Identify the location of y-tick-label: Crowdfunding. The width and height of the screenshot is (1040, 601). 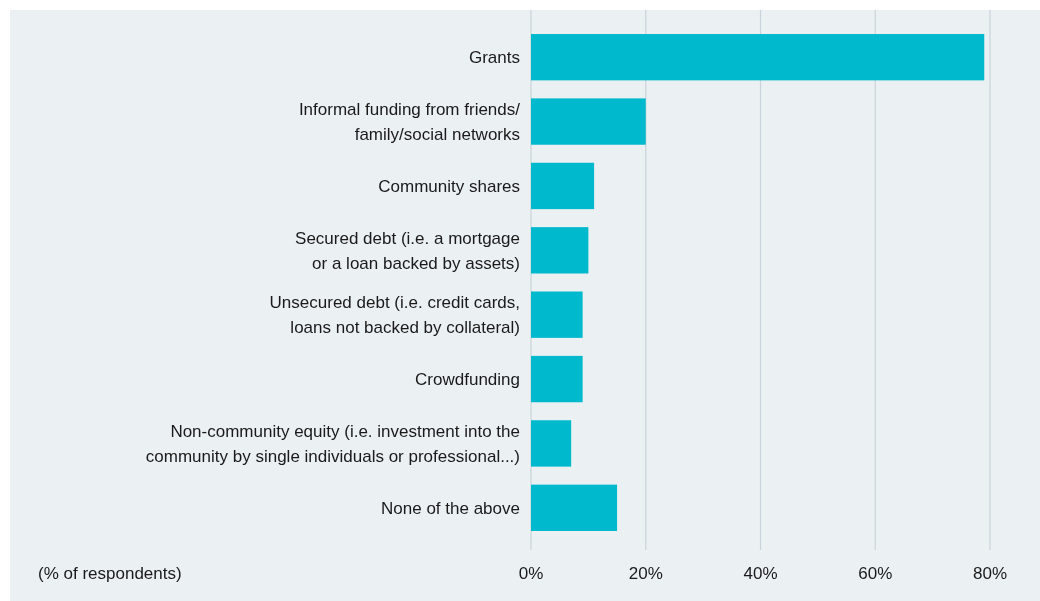
(467, 380).